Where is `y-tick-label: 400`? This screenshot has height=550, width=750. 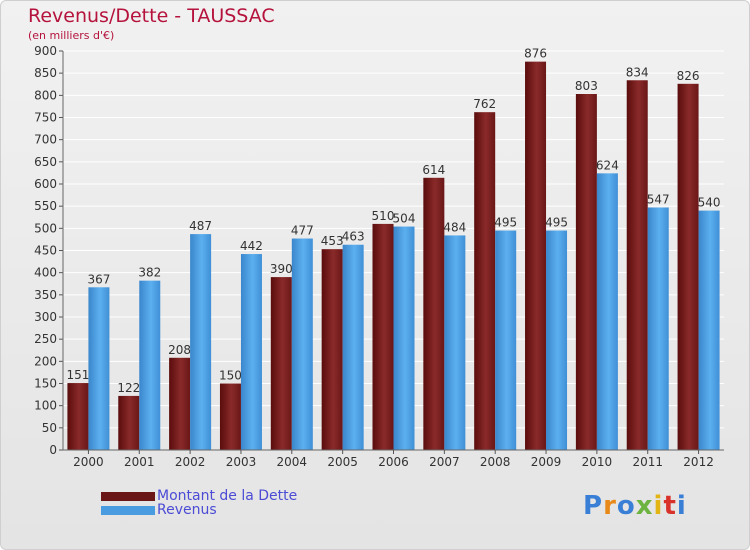 y-tick-label: 400 is located at coordinates (45, 273).